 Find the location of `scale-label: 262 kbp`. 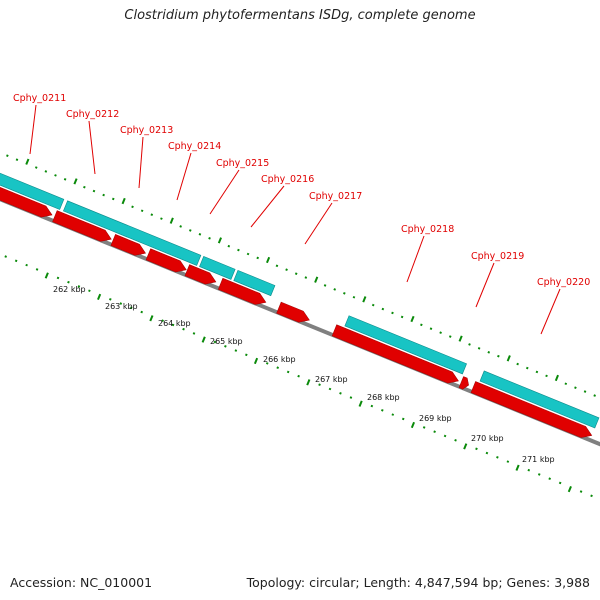

scale-label: 262 kbp is located at coordinates (69, 289).